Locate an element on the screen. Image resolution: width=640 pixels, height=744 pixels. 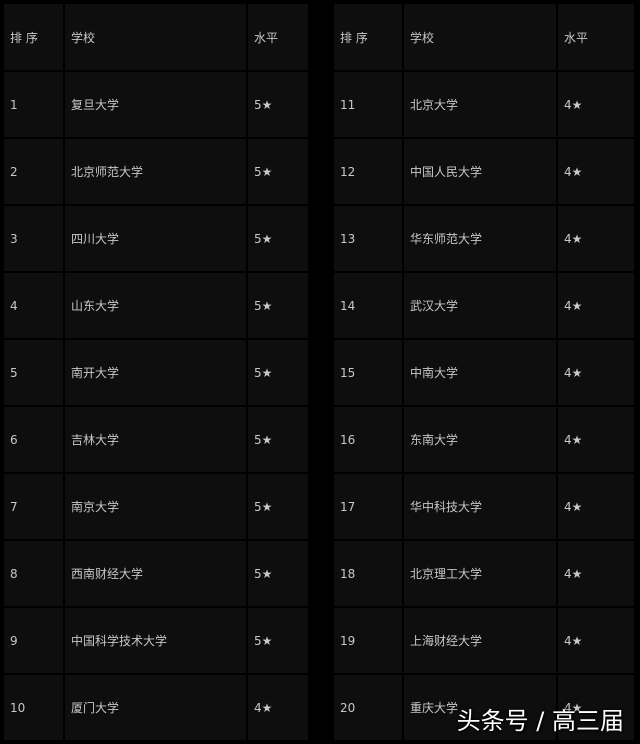
table-cell: 华中科技大学 is located at coordinates (480, 506).